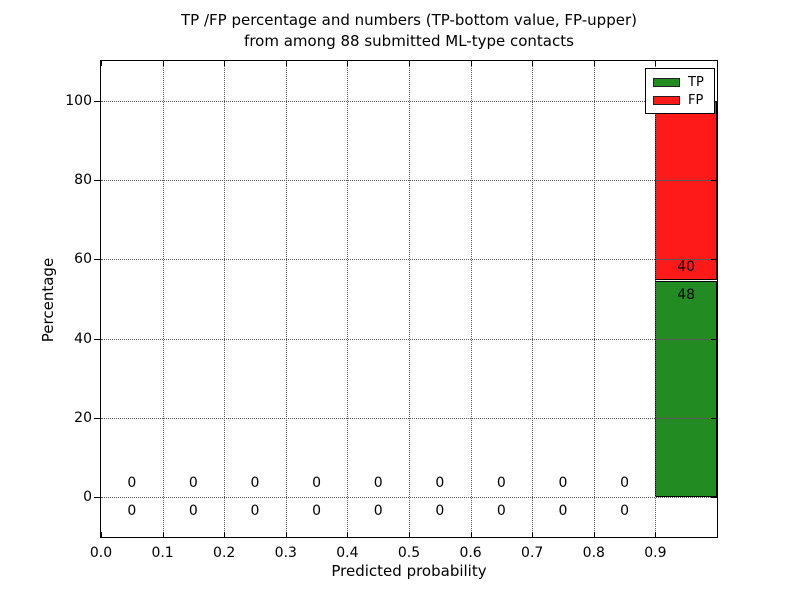  Describe the element at coordinates (48, 300) in the screenshot. I see `y-axis-label: Percentage` at that location.